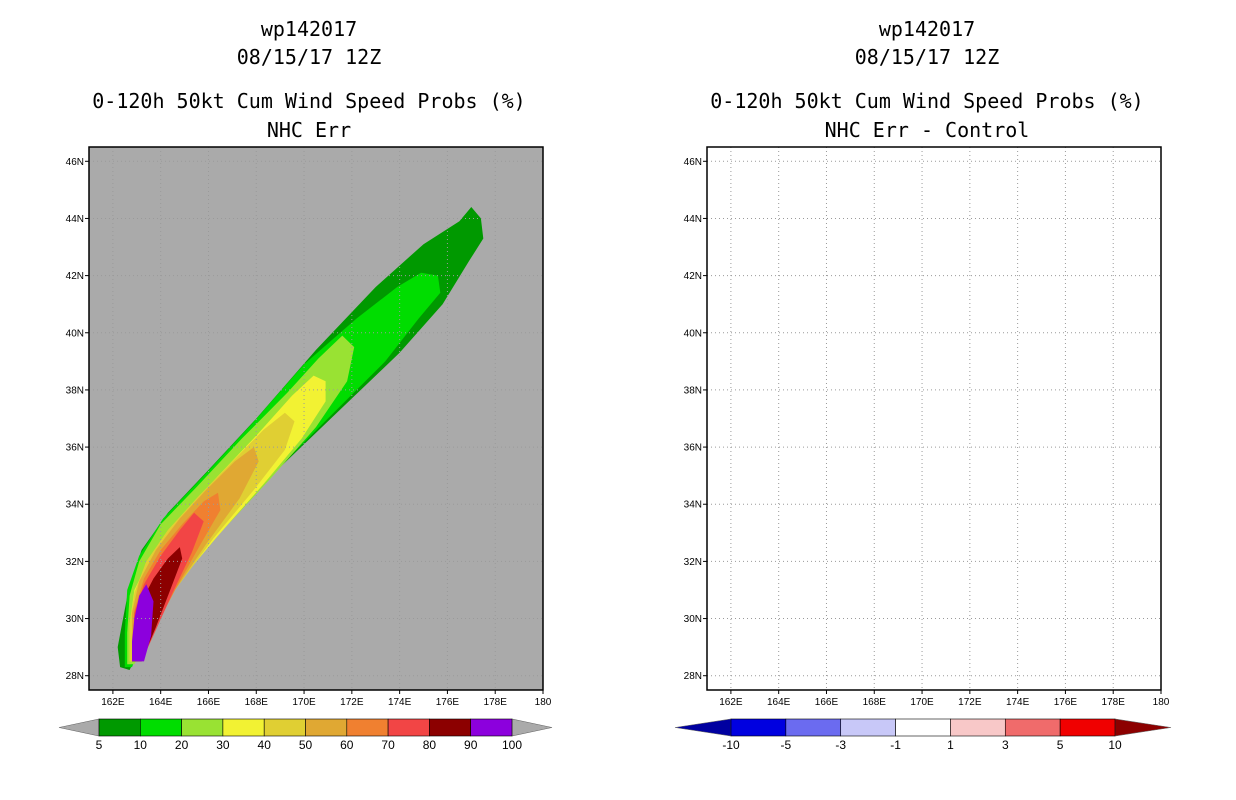 The image size is (1236, 800). Describe the element at coordinates (950, 745) in the screenshot. I see `colorbar-label: 1` at that location.